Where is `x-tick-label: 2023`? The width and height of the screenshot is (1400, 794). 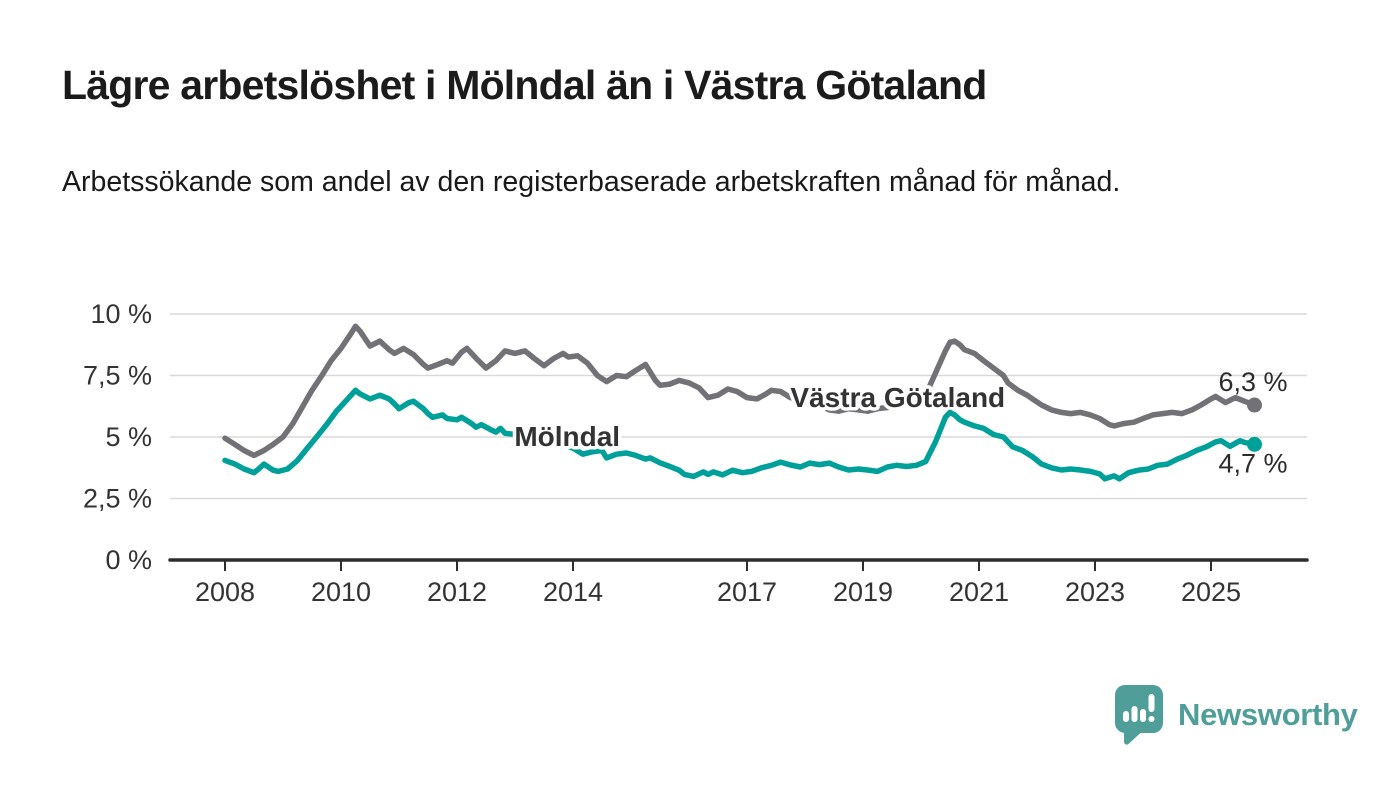
x-tick-label: 2023 is located at coordinates (1095, 592).